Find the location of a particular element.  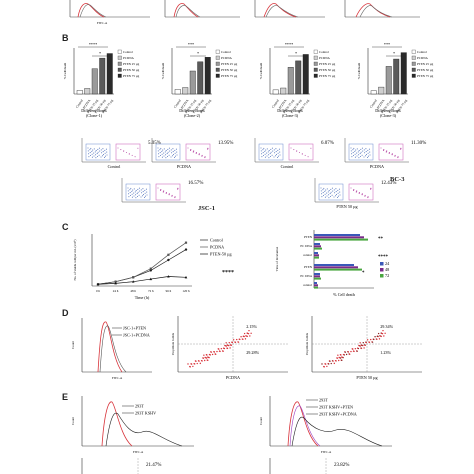

series-point is located at coordinates (168, 254).